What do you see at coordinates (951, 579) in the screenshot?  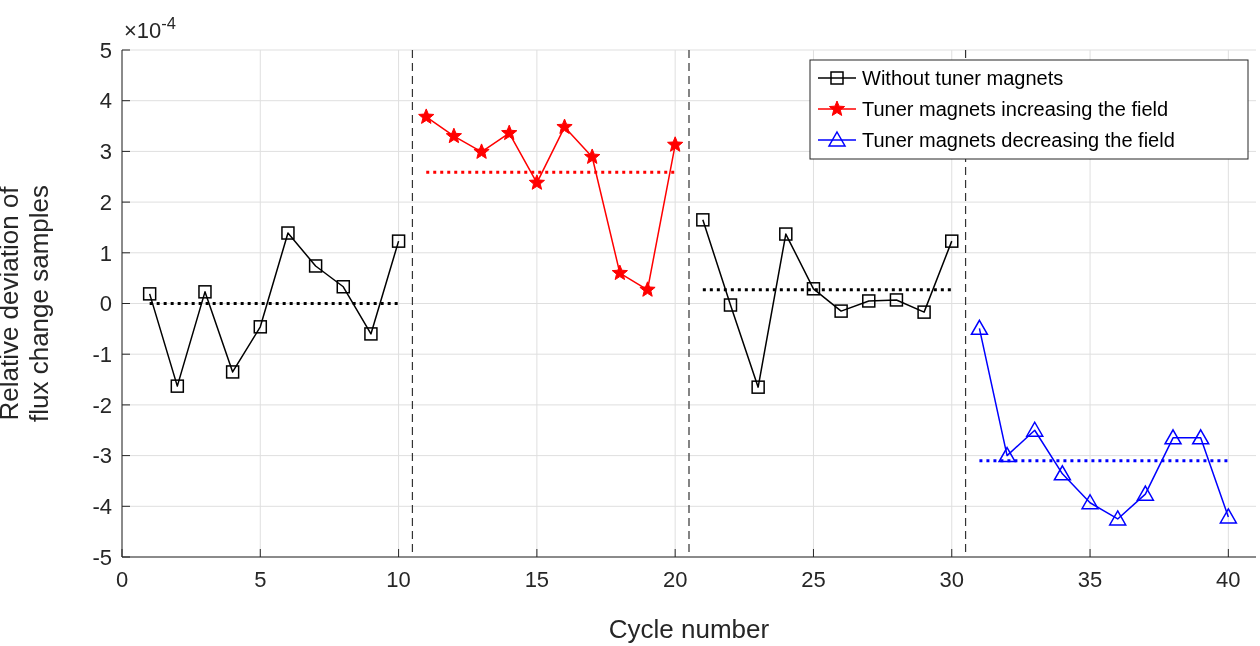 I see `x-tick-label: 30` at bounding box center [951, 579].